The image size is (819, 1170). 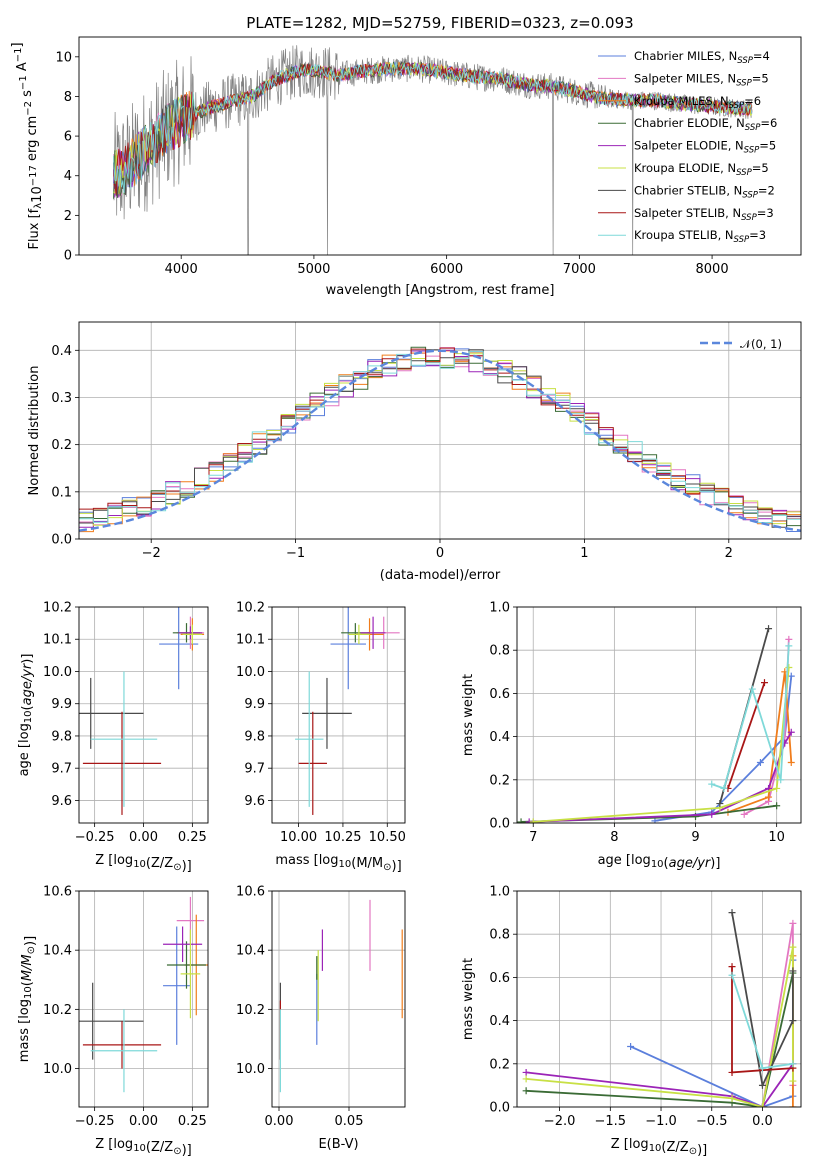 What do you see at coordinates (729, 553) in the screenshot?
I see `x-tick-label: 2` at bounding box center [729, 553].